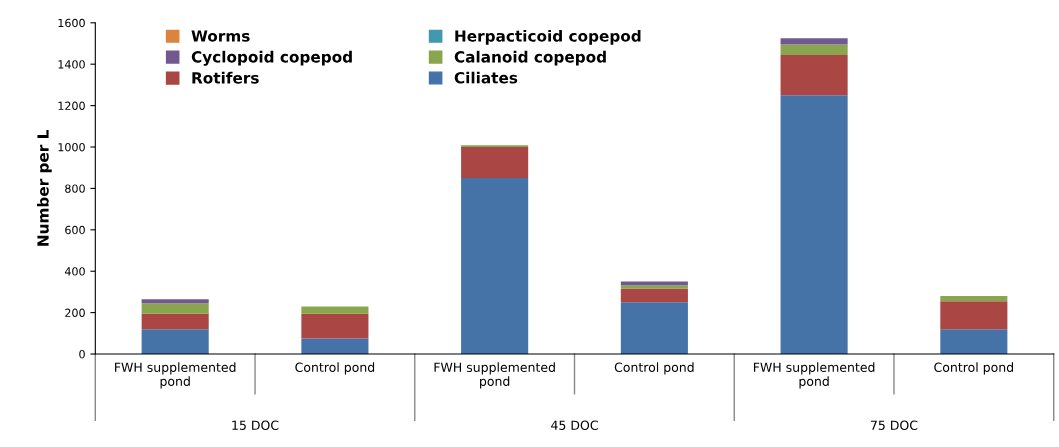  What do you see at coordinates (486, 77) in the screenshot?
I see `legend-label: Ciliates` at bounding box center [486, 77].